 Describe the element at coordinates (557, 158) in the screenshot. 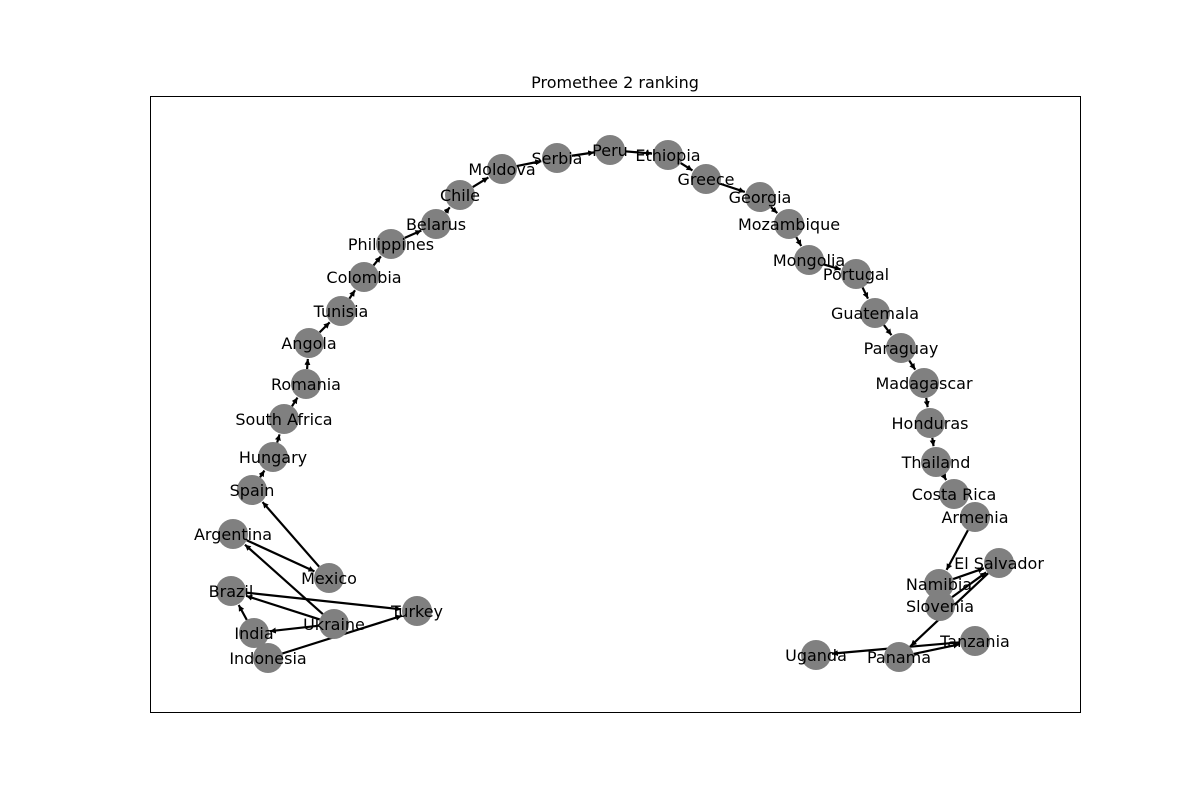

I see `node-label-serbia: Serbia` at that location.